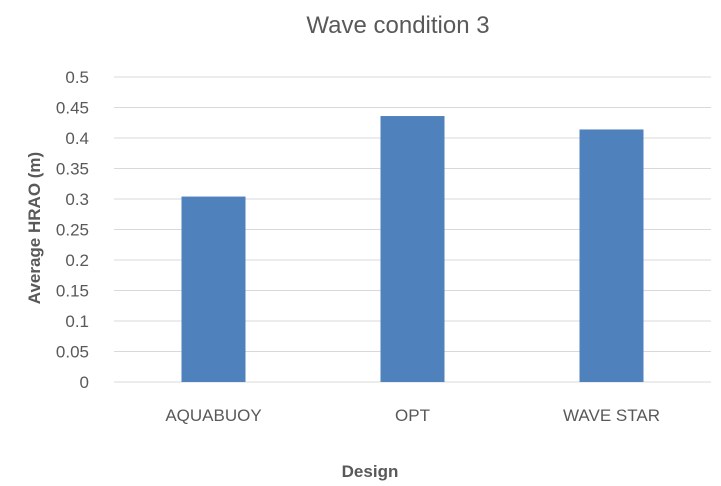  I want to click on y-tick-label: 0.15, so click(72, 291).